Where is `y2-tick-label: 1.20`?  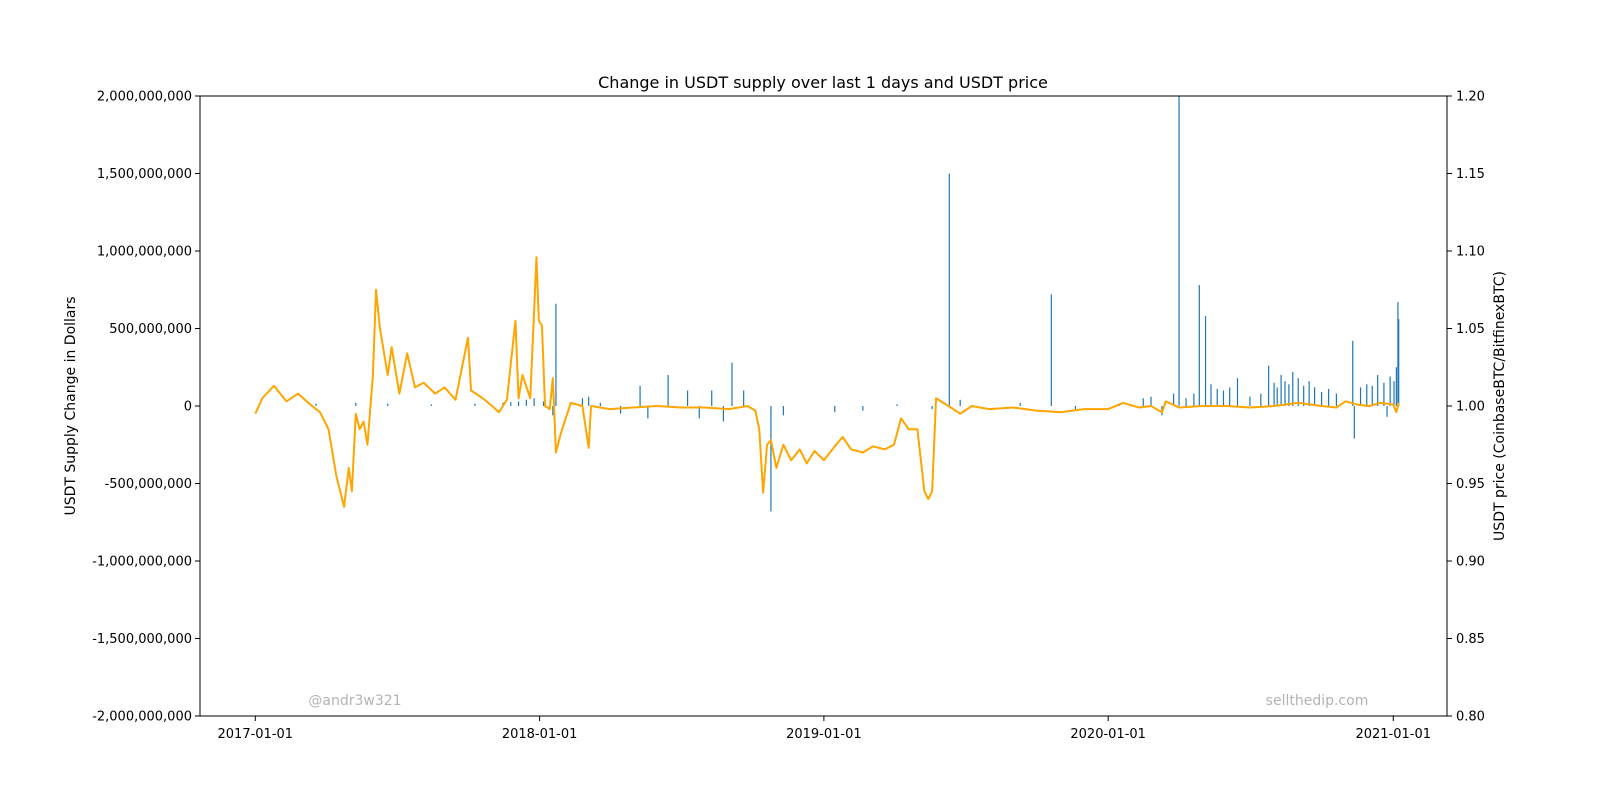 y2-tick-label: 1.20 is located at coordinates (1470, 97).